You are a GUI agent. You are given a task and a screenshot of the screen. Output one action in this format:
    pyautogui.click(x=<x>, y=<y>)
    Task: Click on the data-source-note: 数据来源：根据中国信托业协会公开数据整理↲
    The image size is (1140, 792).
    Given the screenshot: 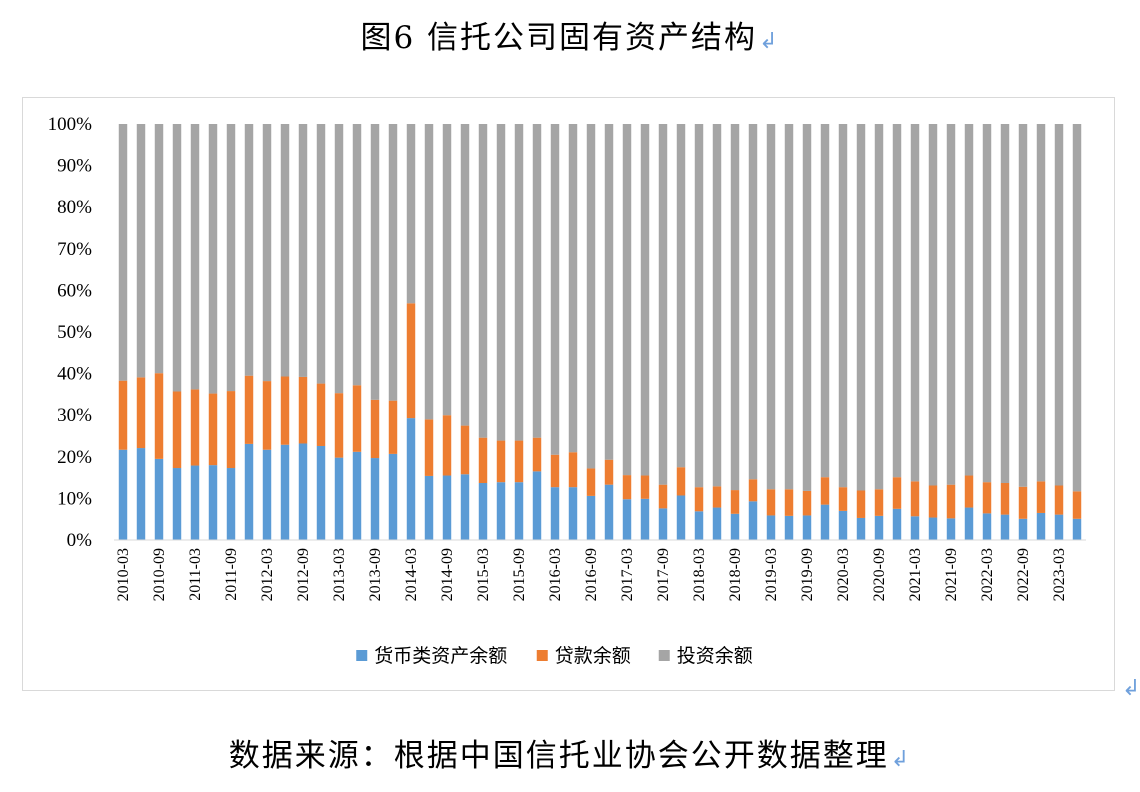 What is the action you would take?
    pyautogui.click(x=570, y=752)
    